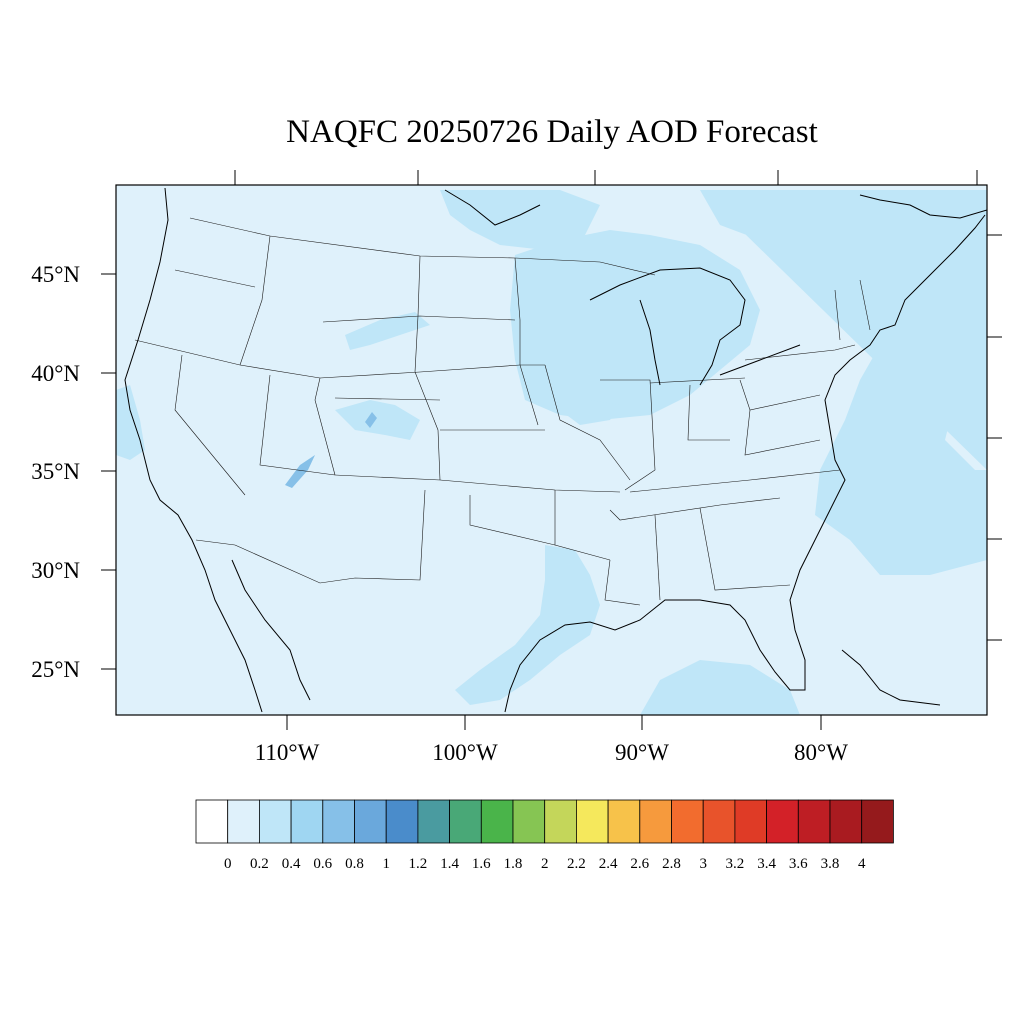 This screenshot has height=1024, width=1024. Describe the element at coordinates (766, 864) in the screenshot. I see `colorbar-tick-label: 3.4` at that location.